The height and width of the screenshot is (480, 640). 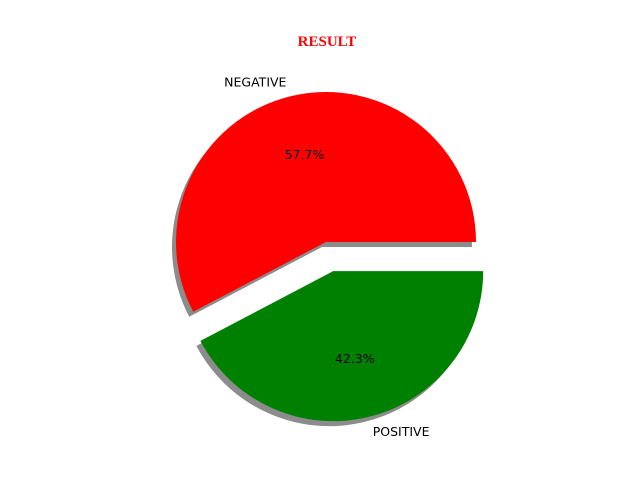 What do you see at coordinates (401, 431) in the screenshot?
I see `slice-label-positive: POSITIVE` at bounding box center [401, 431].